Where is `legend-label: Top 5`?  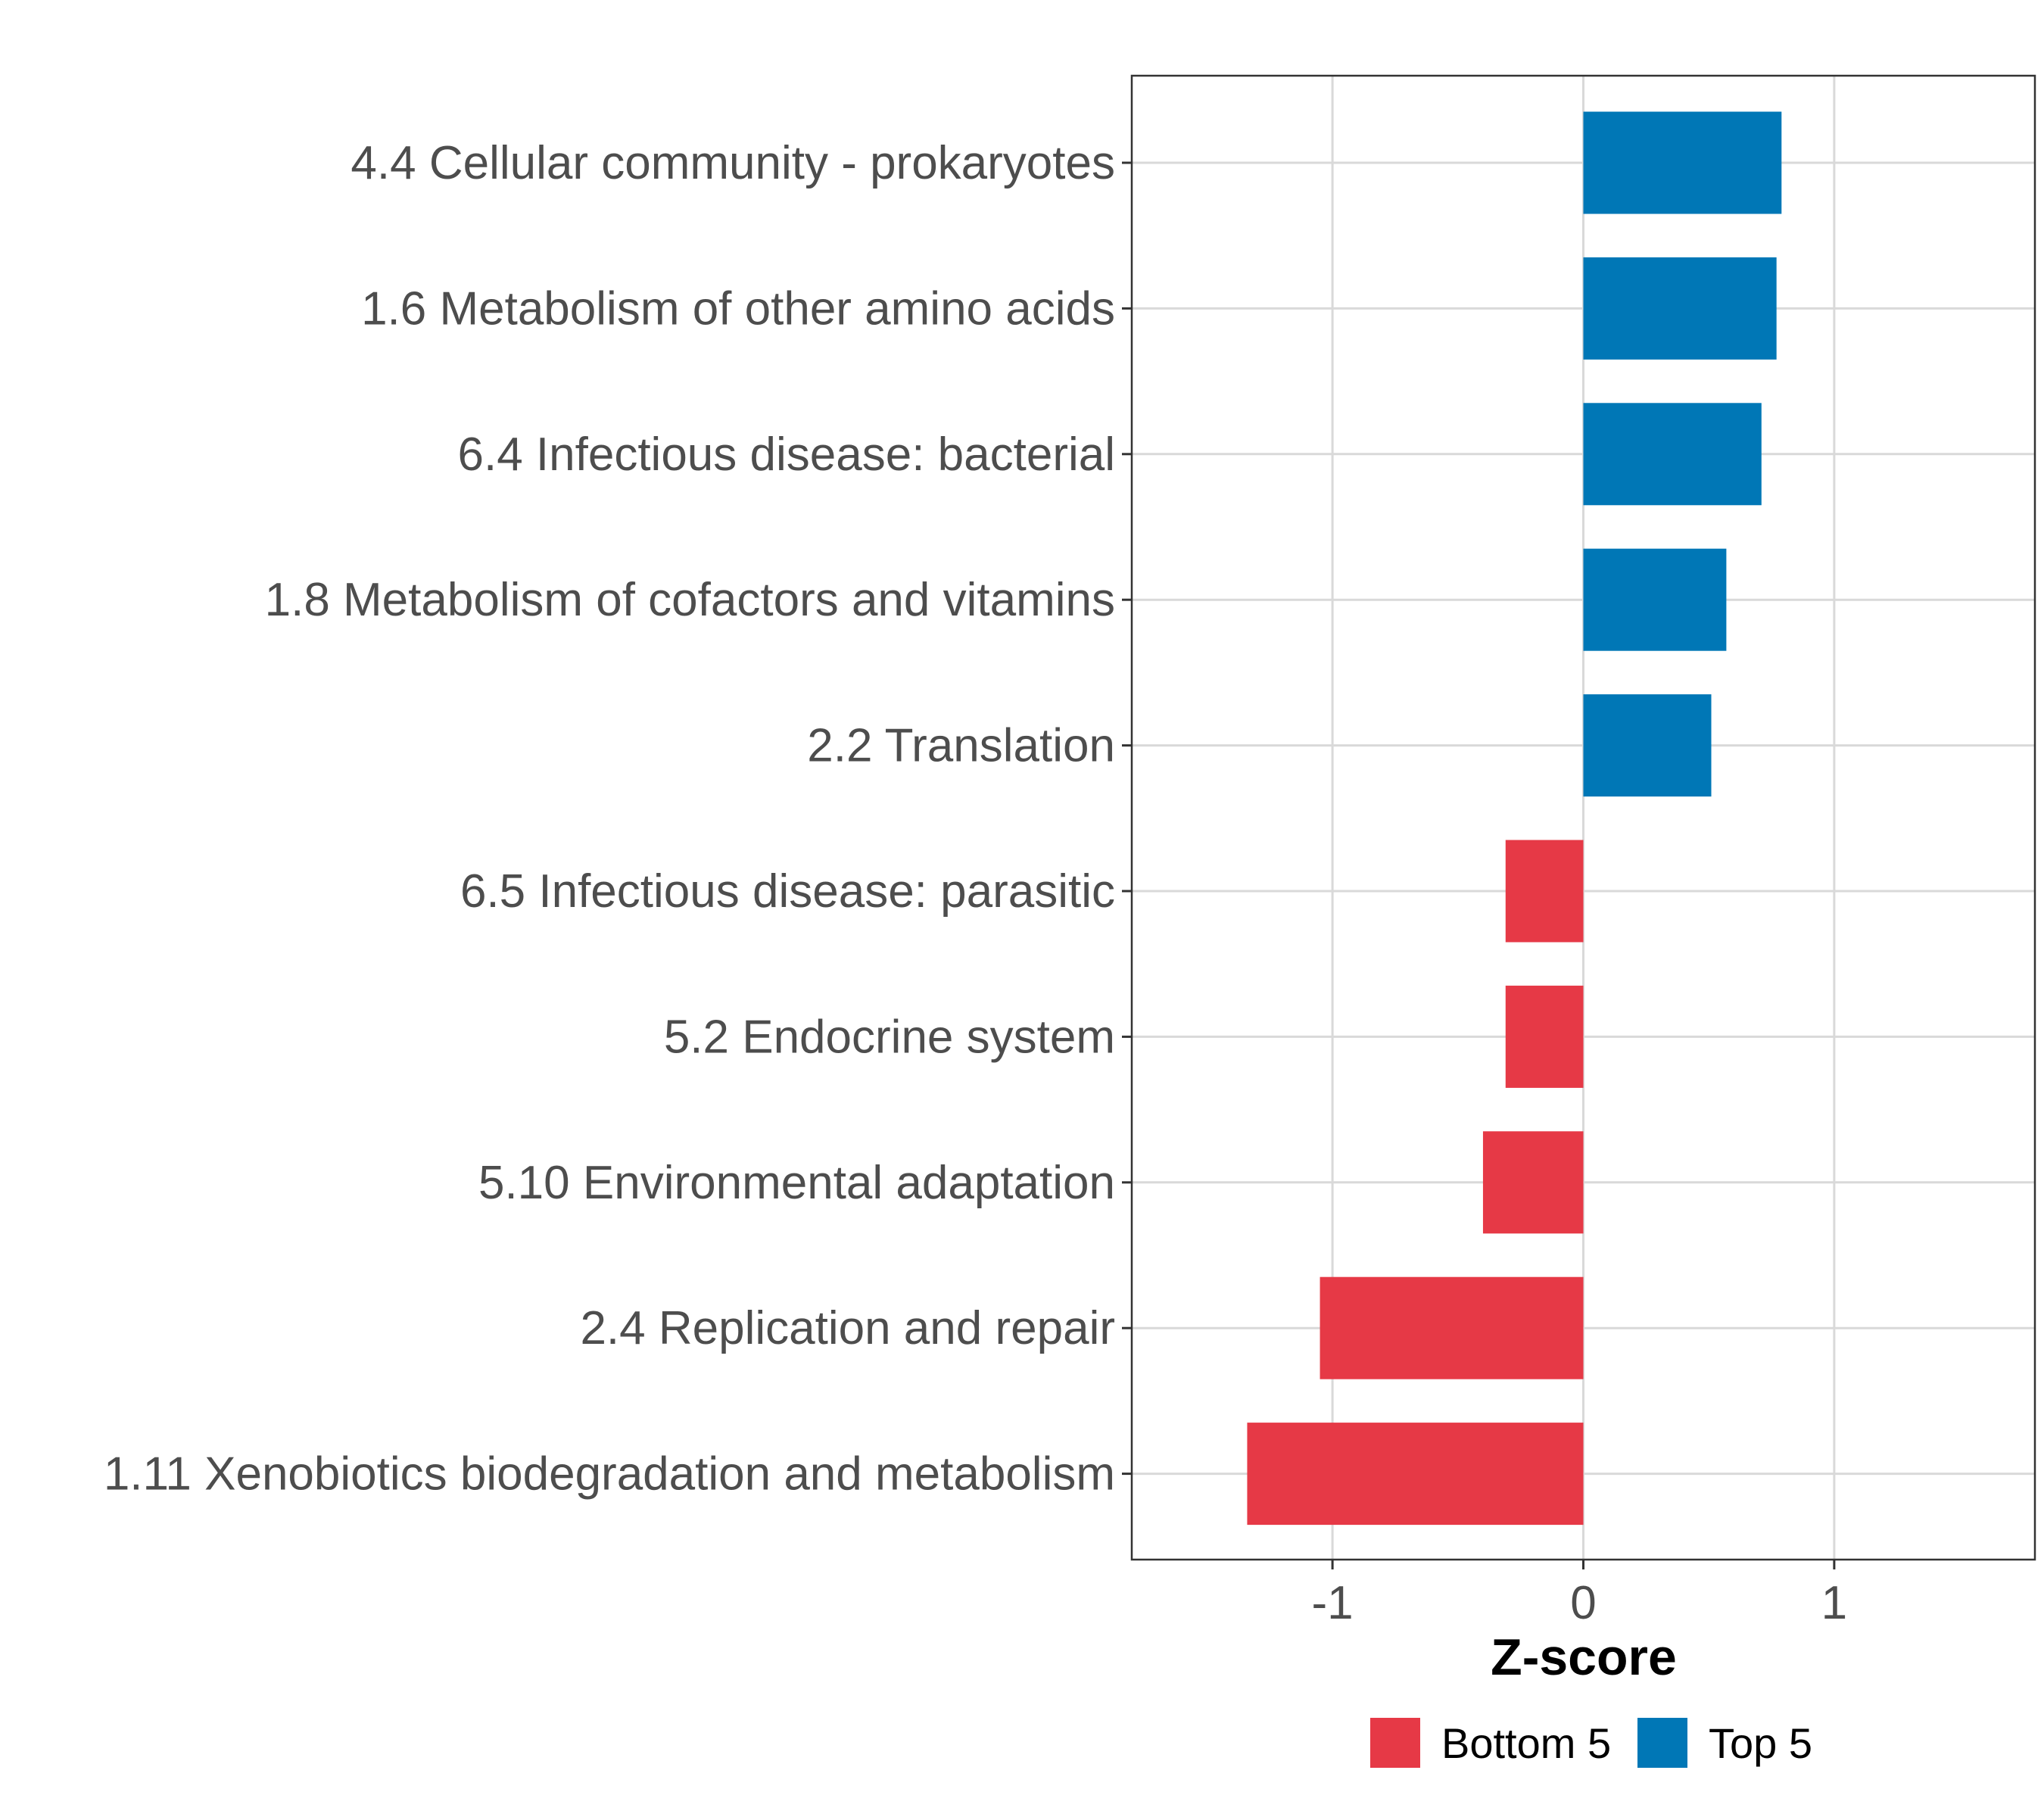 legend-label: Top 5 is located at coordinates (1760, 1743).